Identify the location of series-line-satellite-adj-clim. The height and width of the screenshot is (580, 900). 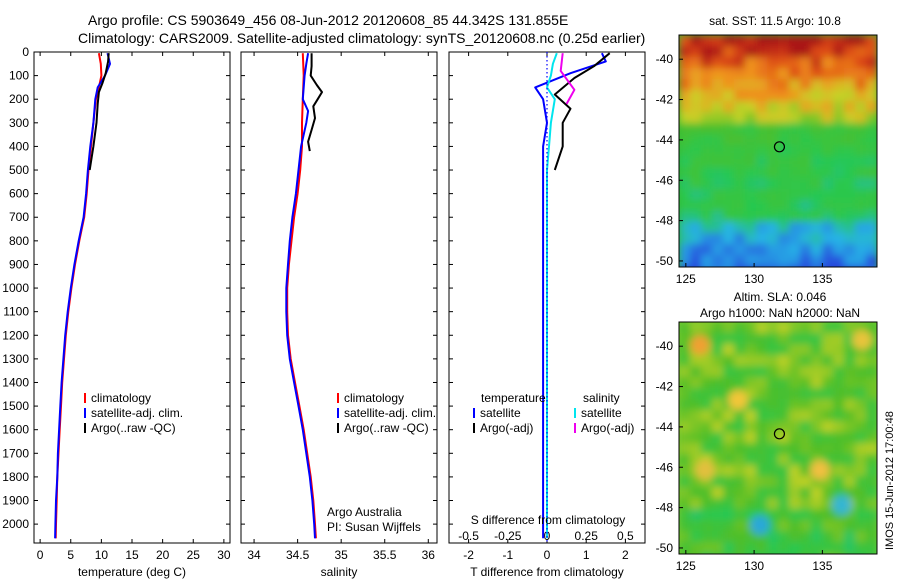
(300, 296).